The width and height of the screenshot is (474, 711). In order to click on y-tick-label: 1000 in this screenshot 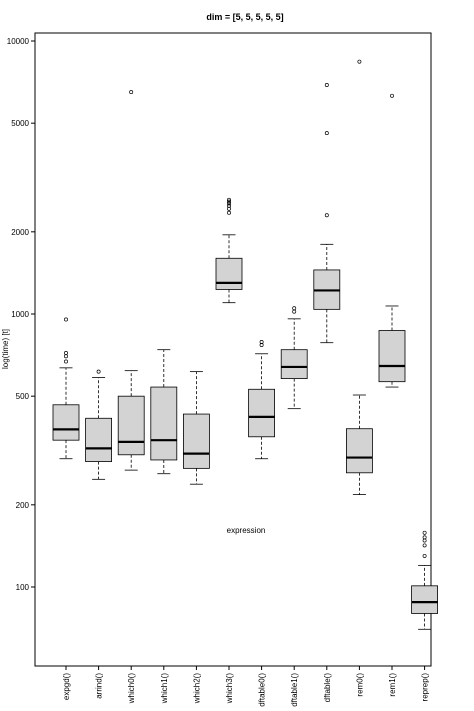, I will do `click(20, 314)`.